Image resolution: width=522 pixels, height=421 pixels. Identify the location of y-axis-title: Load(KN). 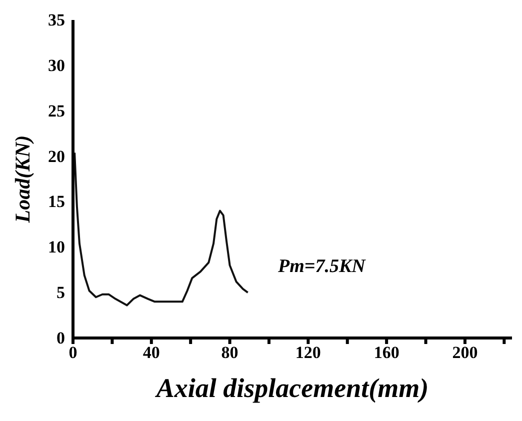
(22, 179).